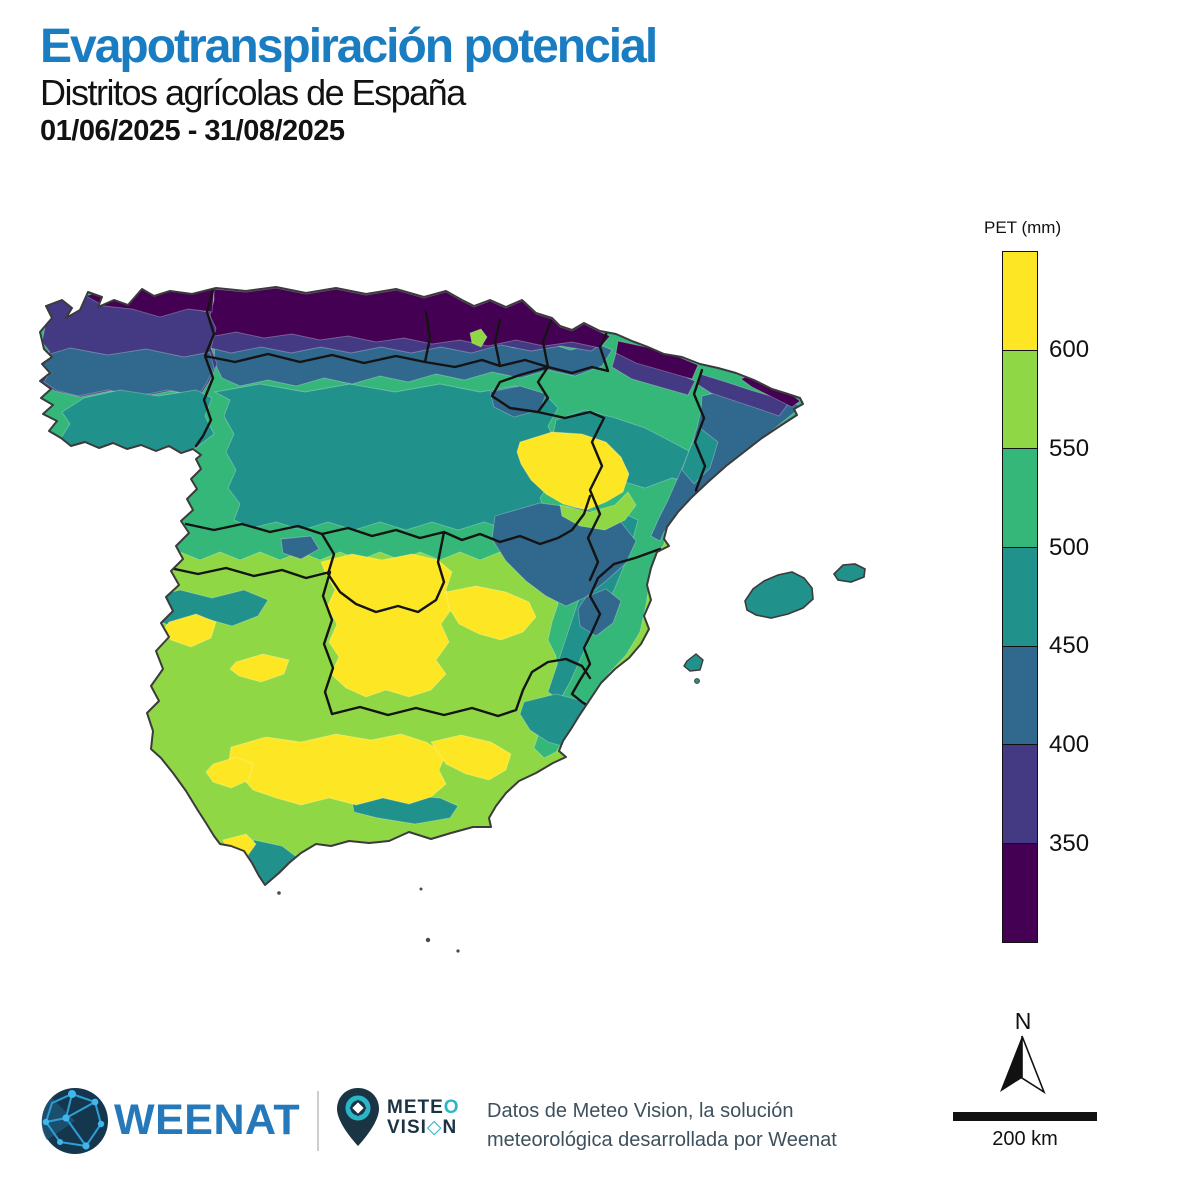 The width and height of the screenshot is (1189, 1185). Describe the element at coordinates (1069, 448) in the screenshot. I see `legend-tick-550: 550` at that location.